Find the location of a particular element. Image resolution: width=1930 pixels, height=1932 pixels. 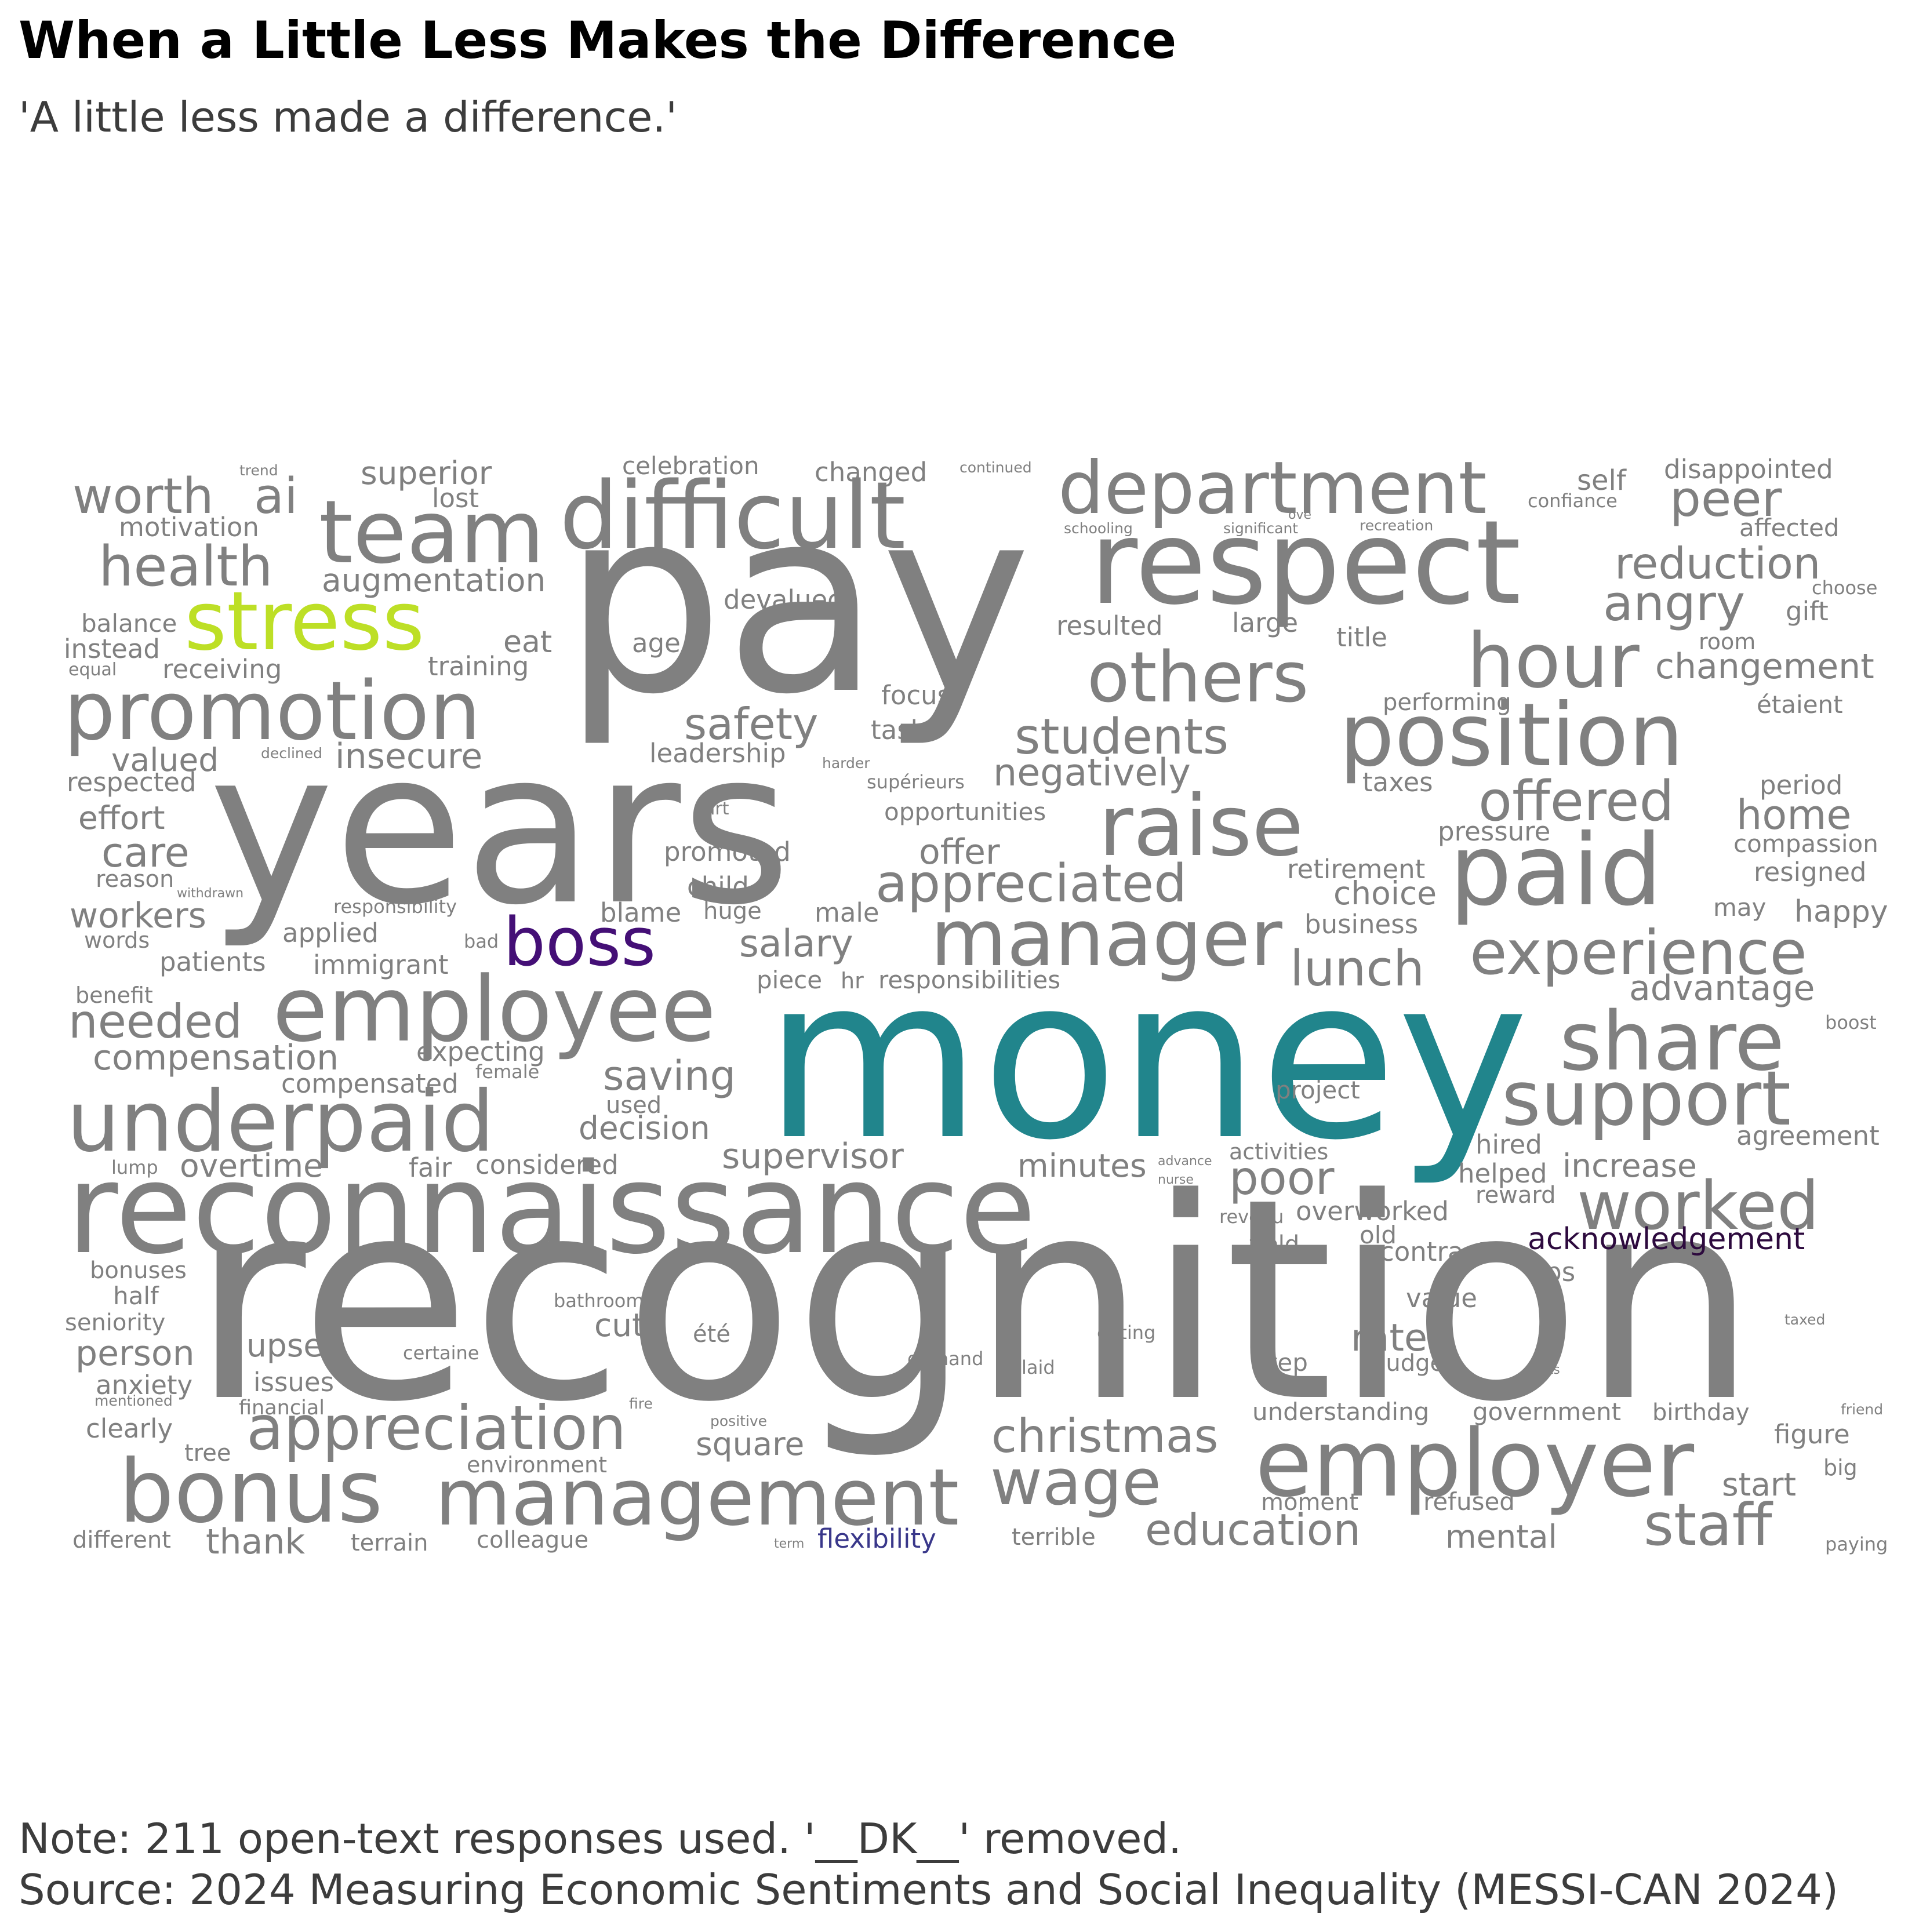

word-45: home is located at coordinates (1793, 815).